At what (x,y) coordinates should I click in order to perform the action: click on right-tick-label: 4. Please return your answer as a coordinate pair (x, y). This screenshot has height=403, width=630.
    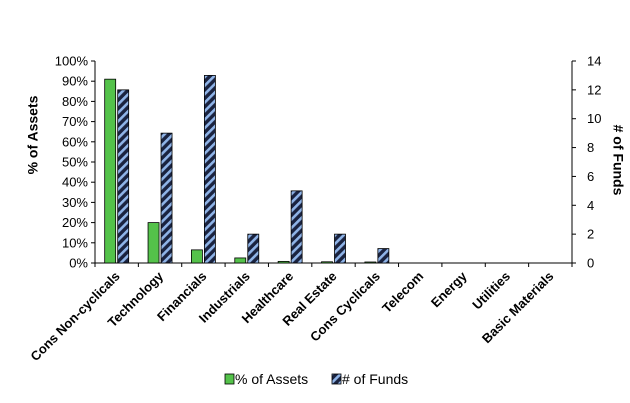
    Looking at the image, I should click on (590, 205).